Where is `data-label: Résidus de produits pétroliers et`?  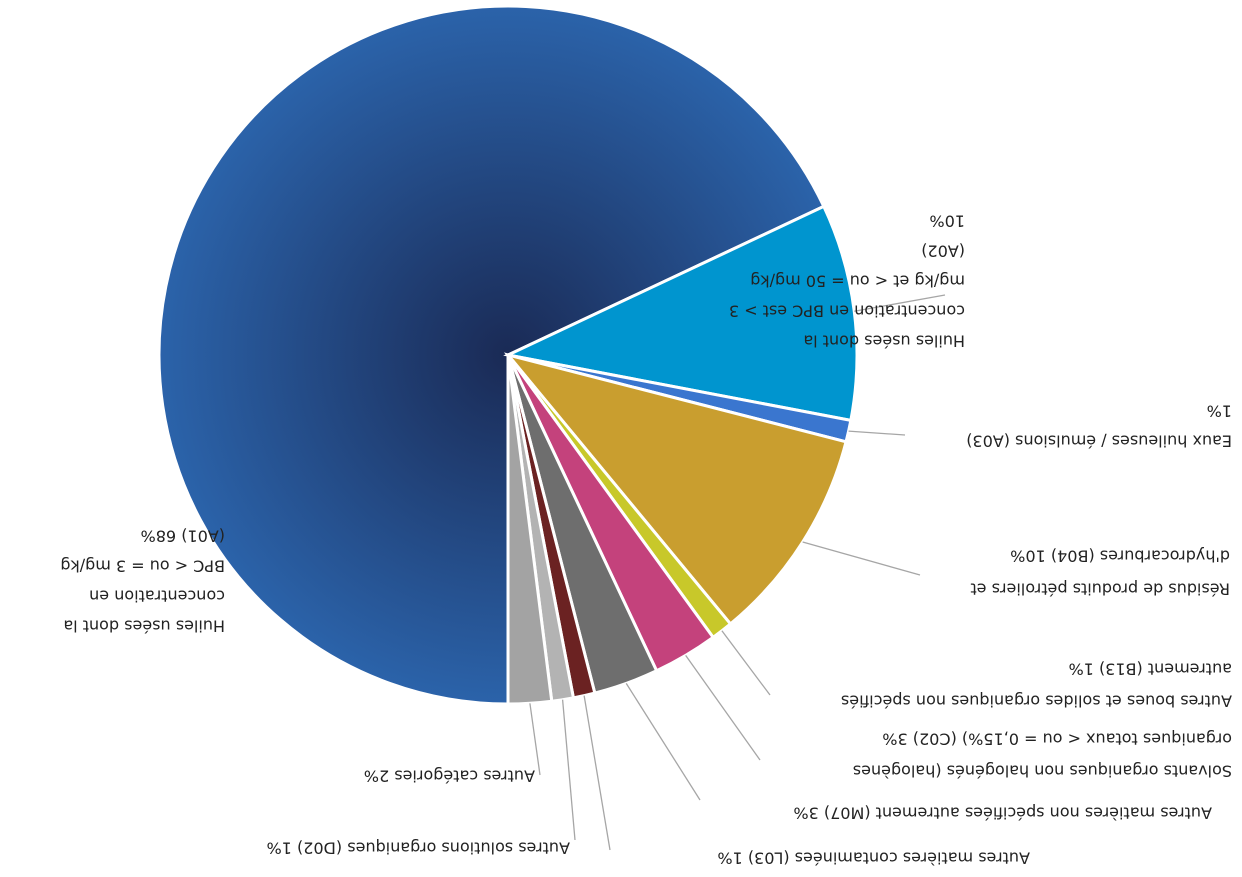
data-label: Résidus de produits pétroliers et is located at coordinates (1100, 589).